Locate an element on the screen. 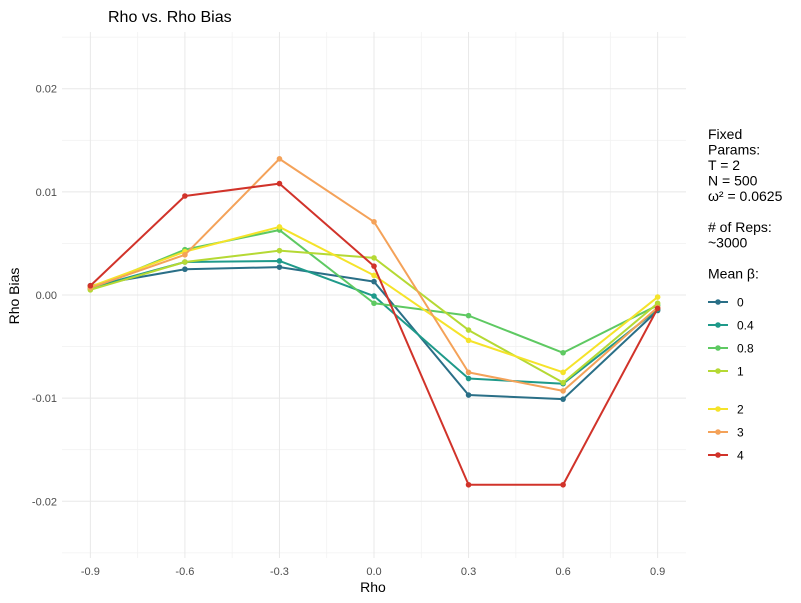 Image resolution: width=801 pixels, height=603 pixels. x-tick-label: 0.0 is located at coordinates (373, 572).